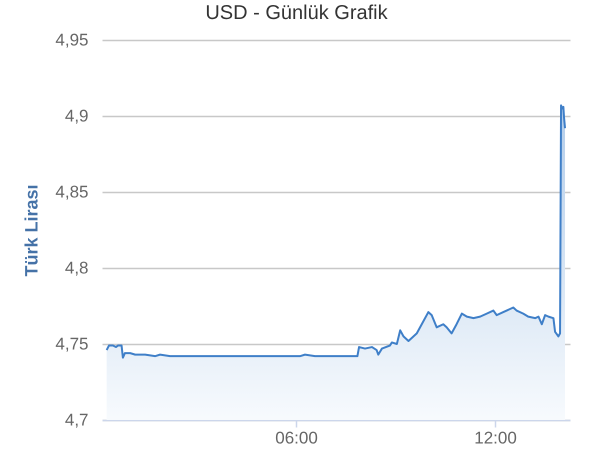 Image resolution: width=600 pixels, height=457 pixels. What do you see at coordinates (495, 438) in the screenshot?
I see `x-tick-label: 12:00` at bounding box center [495, 438].